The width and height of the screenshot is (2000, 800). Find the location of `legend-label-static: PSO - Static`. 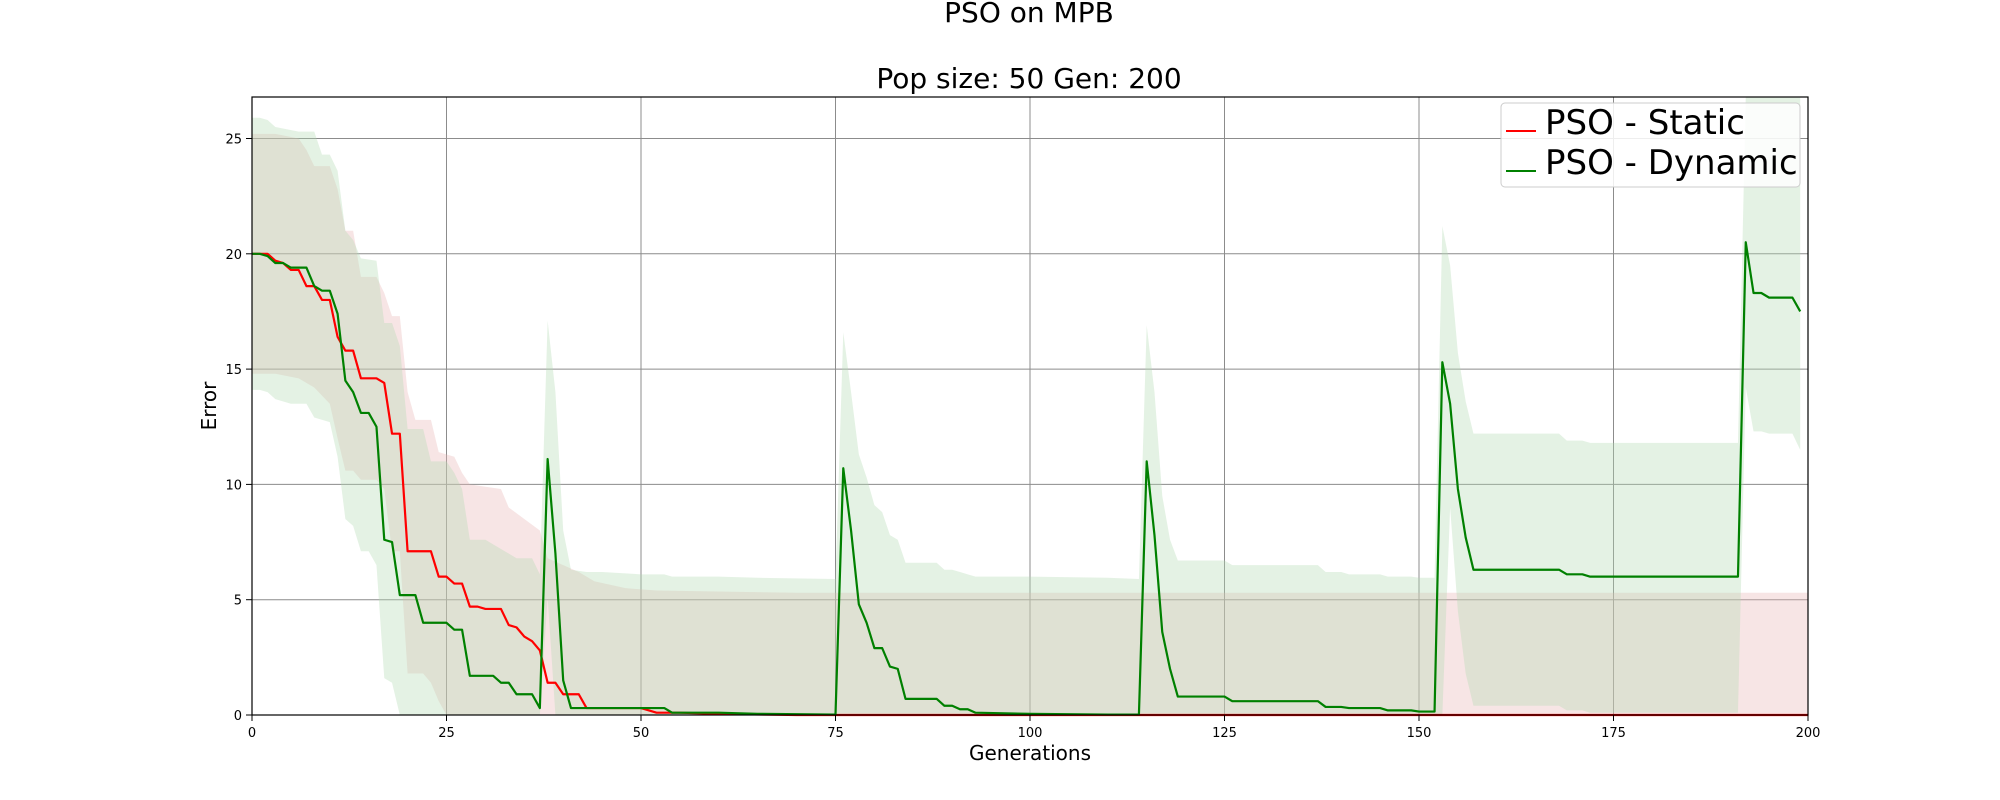

legend-label-static: PSO - Static is located at coordinates (1645, 123).